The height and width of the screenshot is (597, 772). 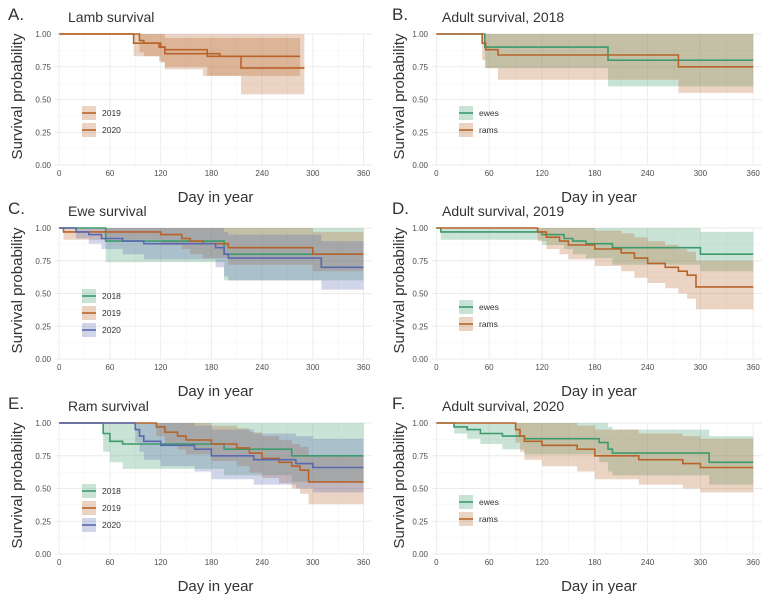 I want to click on panel-title: Adult survival, 2019, so click(x=503, y=211).